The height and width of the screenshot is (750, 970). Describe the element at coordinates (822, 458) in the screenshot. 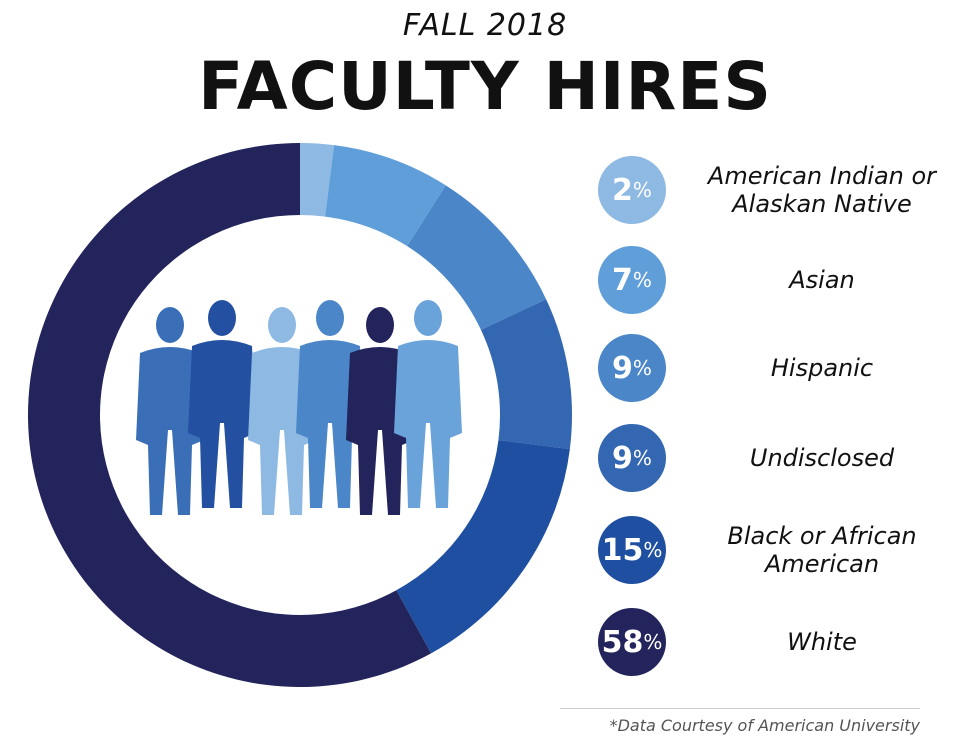

I see `legend-label: Undisclosed` at that location.